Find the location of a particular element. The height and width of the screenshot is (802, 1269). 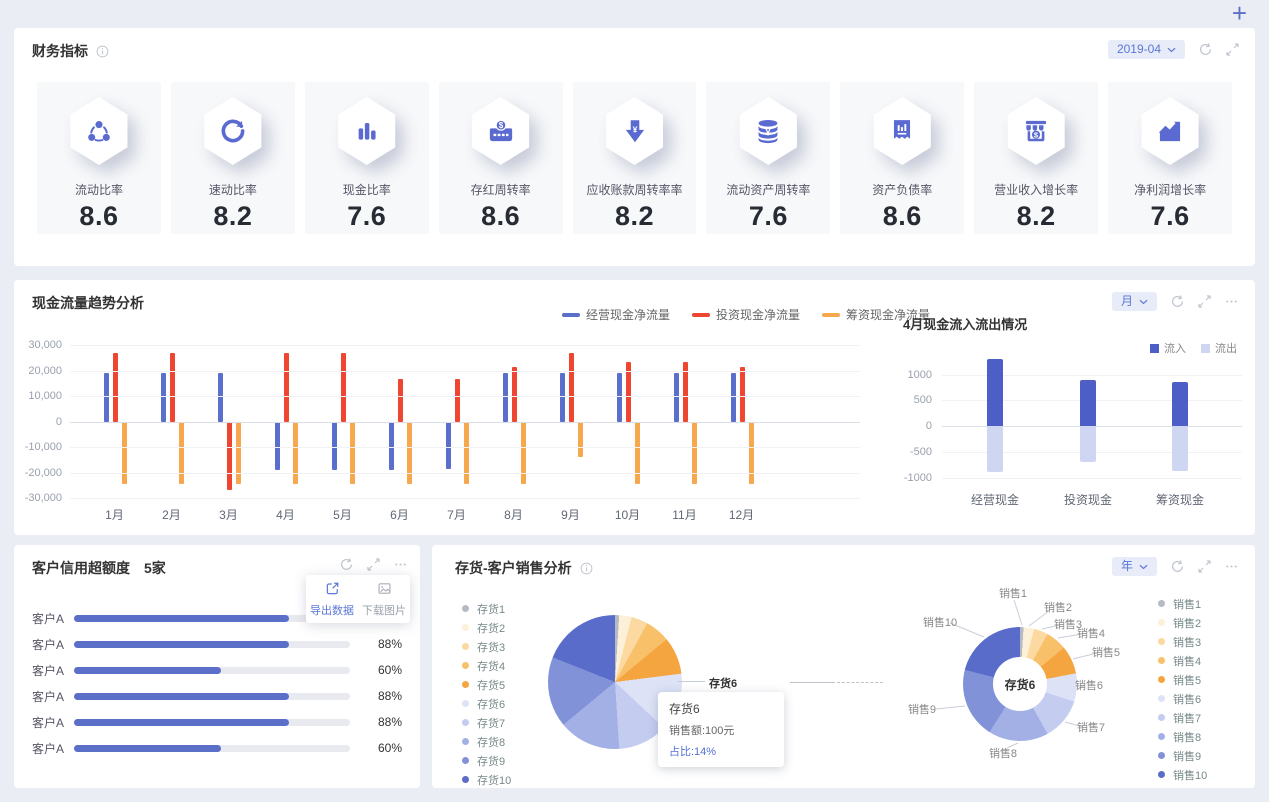

legend-item: 存货1 is located at coordinates (497, 608).